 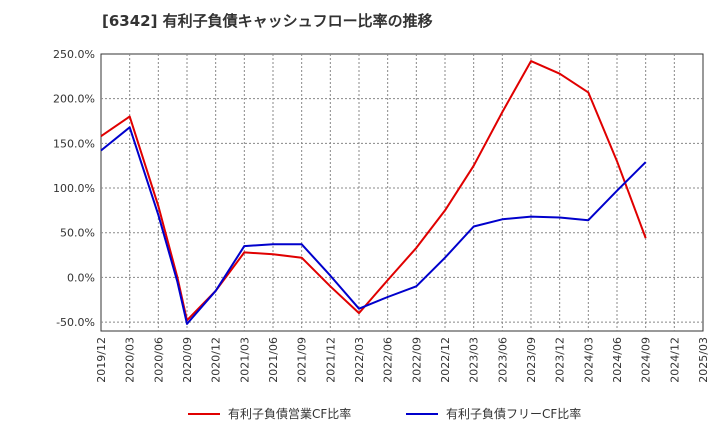 What do you see at coordinates (703, 360) in the screenshot?
I see `x-tick-label: 2025/03` at bounding box center [703, 360].